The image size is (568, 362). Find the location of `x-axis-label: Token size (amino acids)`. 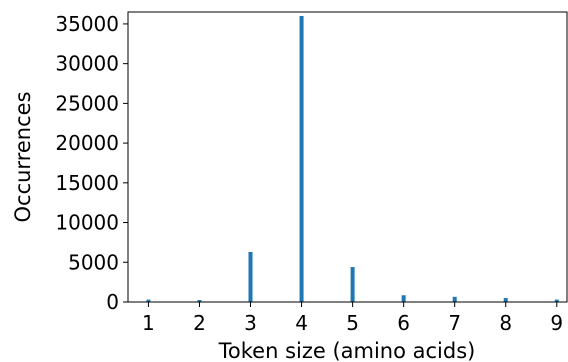

x-axis-label: Token size (amino acids) is located at coordinates (347, 350).